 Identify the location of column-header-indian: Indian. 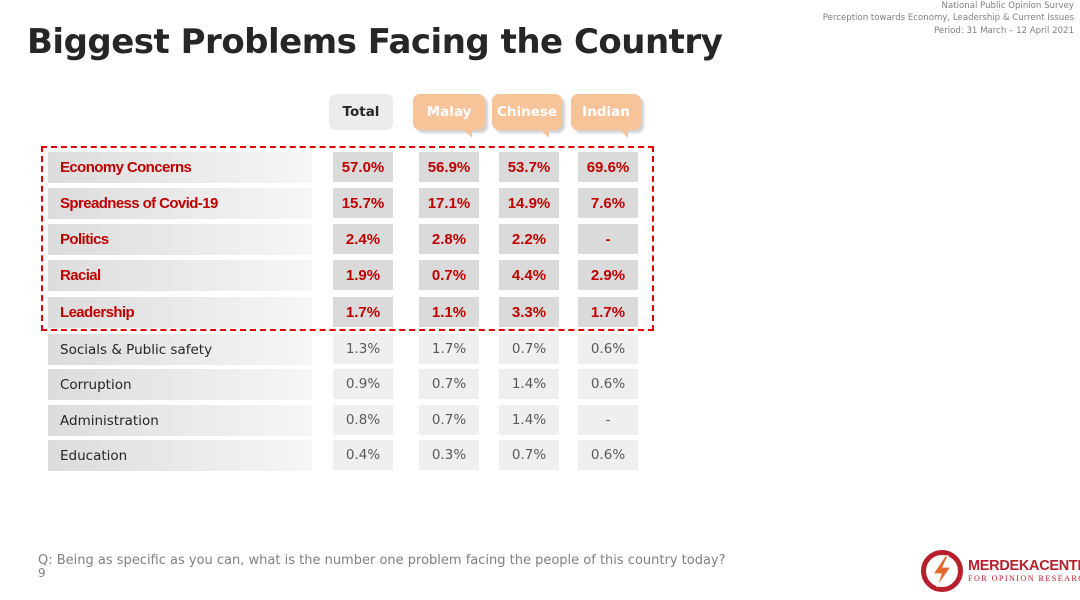
(606, 116).